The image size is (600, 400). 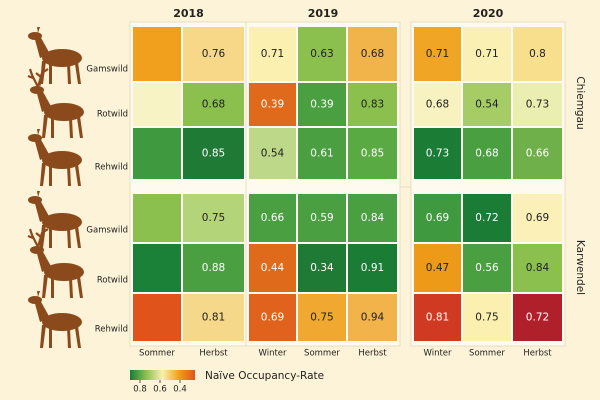 I want to click on cell-label: 0.61, so click(x=321, y=154).